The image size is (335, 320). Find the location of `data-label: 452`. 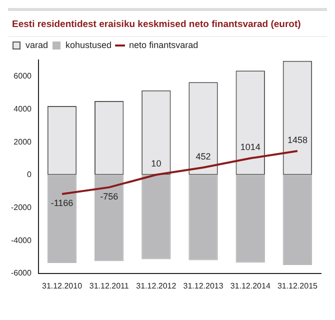

data-label: 452 is located at coordinates (203, 156).